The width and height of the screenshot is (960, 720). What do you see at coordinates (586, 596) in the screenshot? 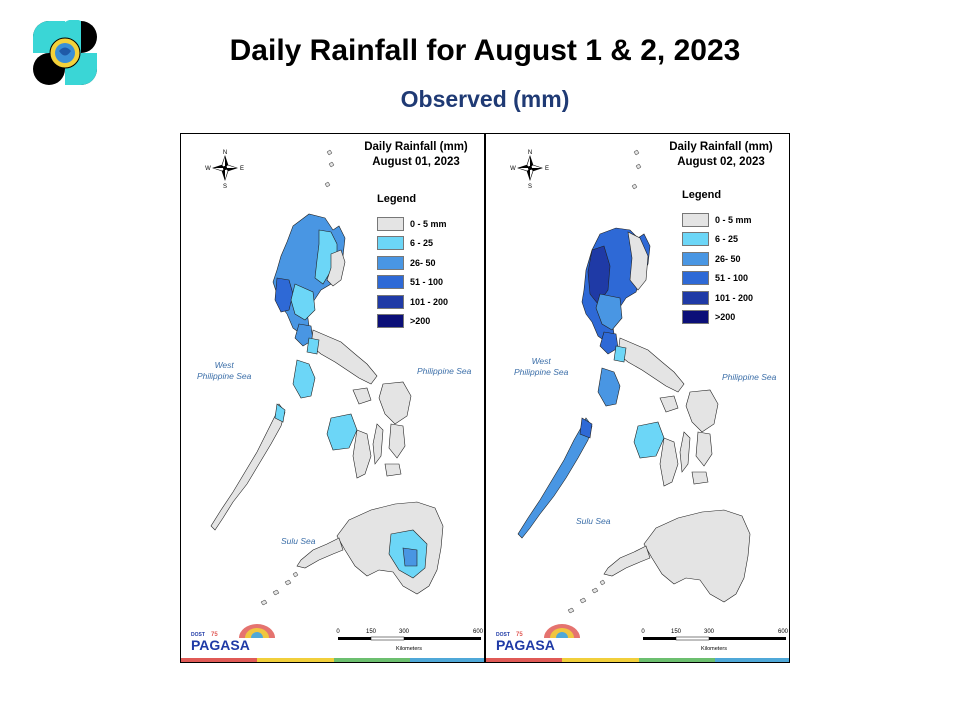
I see `islands-sulu` at bounding box center [586, 596].